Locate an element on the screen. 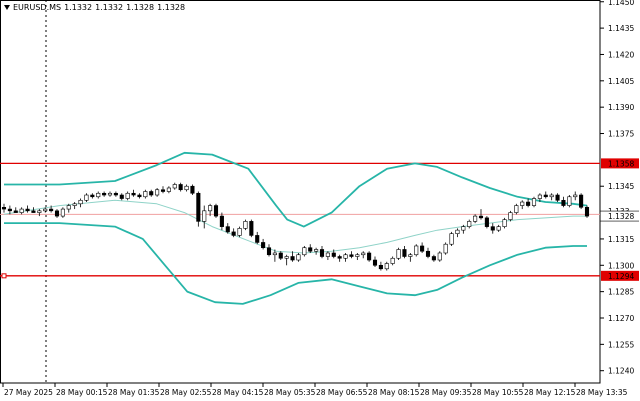  level-handle is located at coordinates (4, 276).